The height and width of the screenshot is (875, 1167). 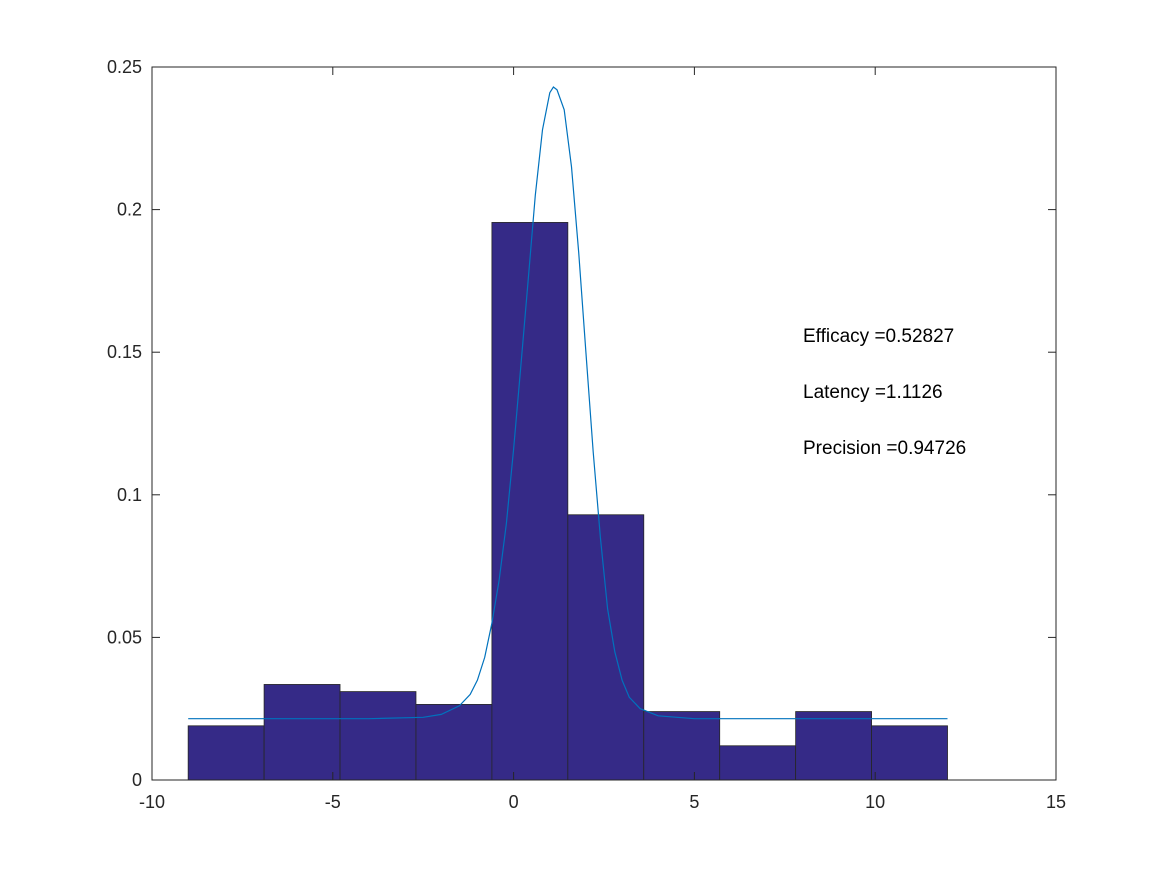 What do you see at coordinates (884, 448) in the screenshot?
I see `annotation-precision: Precision =0.94726` at bounding box center [884, 448].